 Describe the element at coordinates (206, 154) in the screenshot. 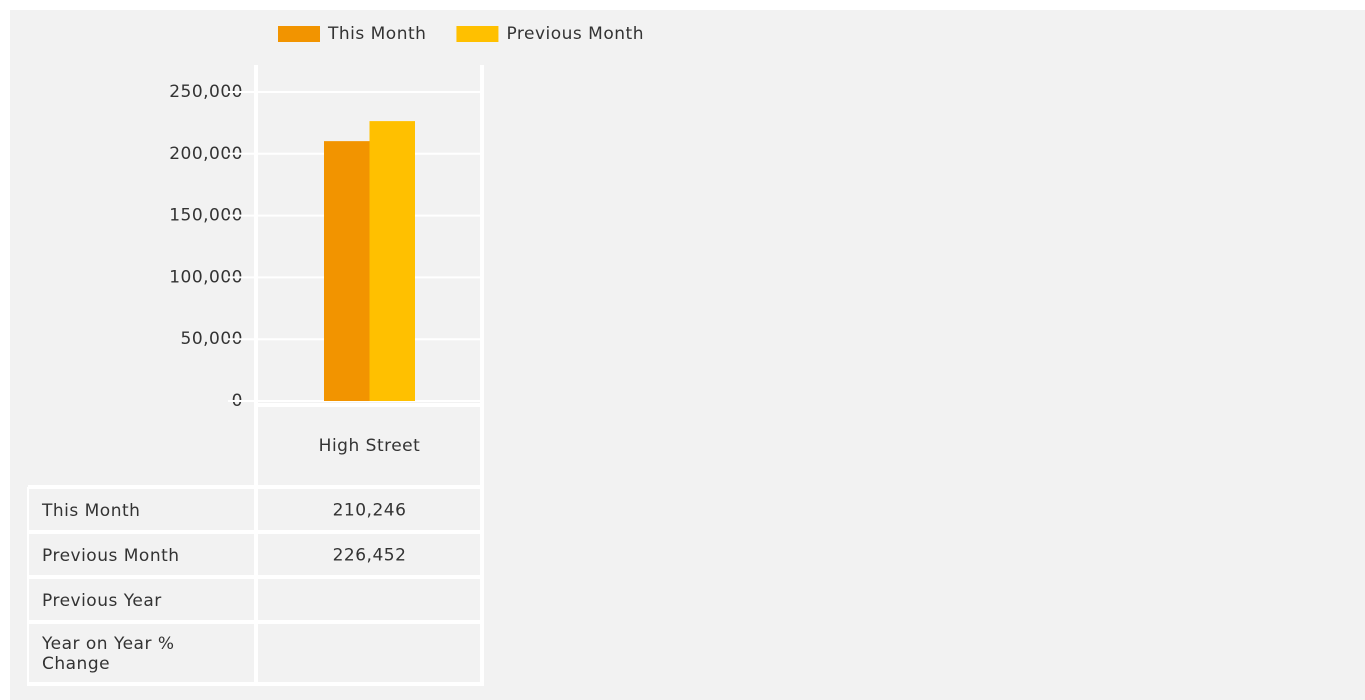

I see `y-tick-label: 200,000` at that location.